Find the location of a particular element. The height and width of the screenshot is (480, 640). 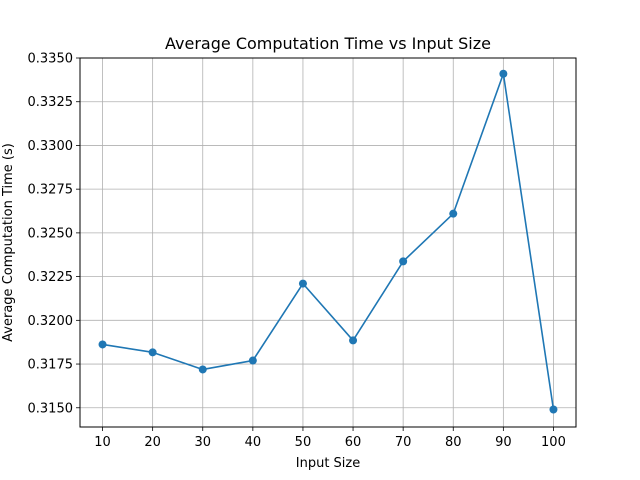

x-tick-label: 30 is located at coordinates (202, 442).